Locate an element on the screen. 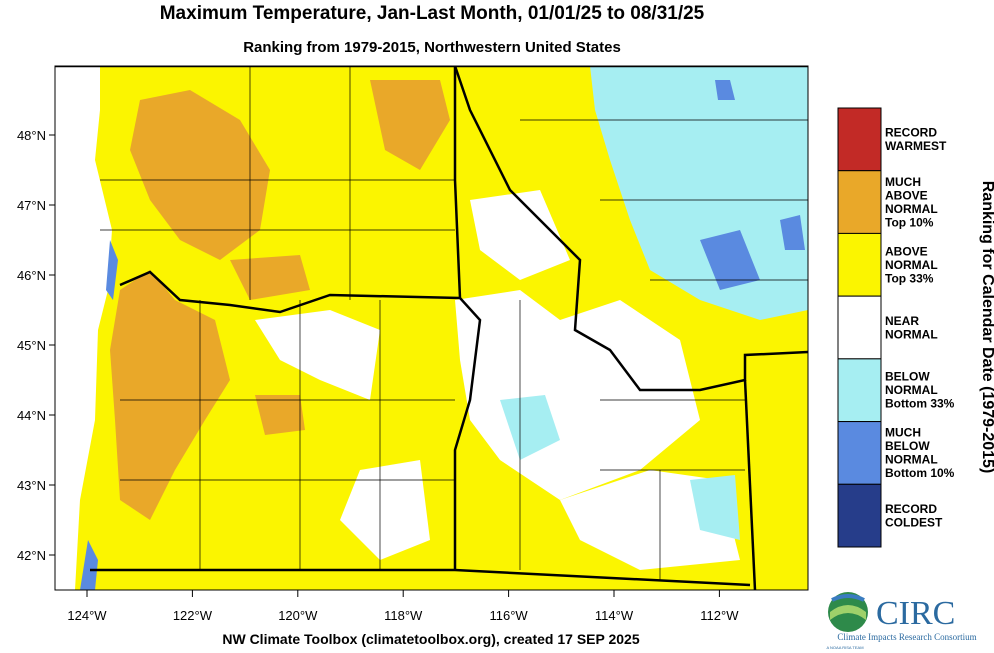  lon-tick-label: 116°W is located at coordinates (508, 615).